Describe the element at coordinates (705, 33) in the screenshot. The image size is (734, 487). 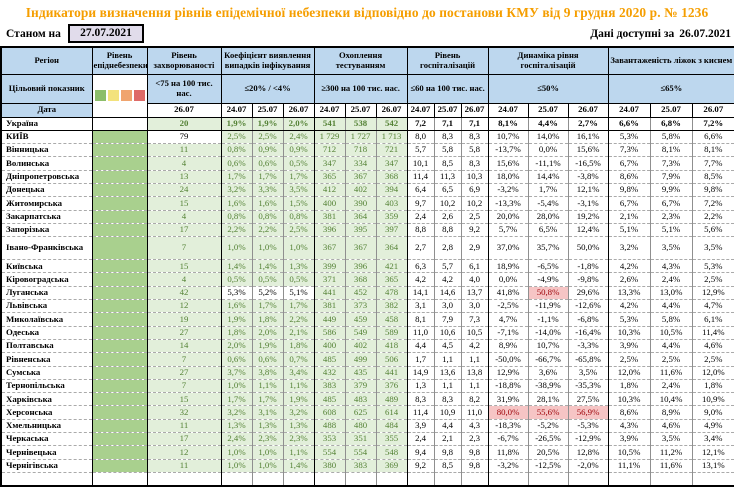
I see `data-available-date: 26.07.2021` at that location.